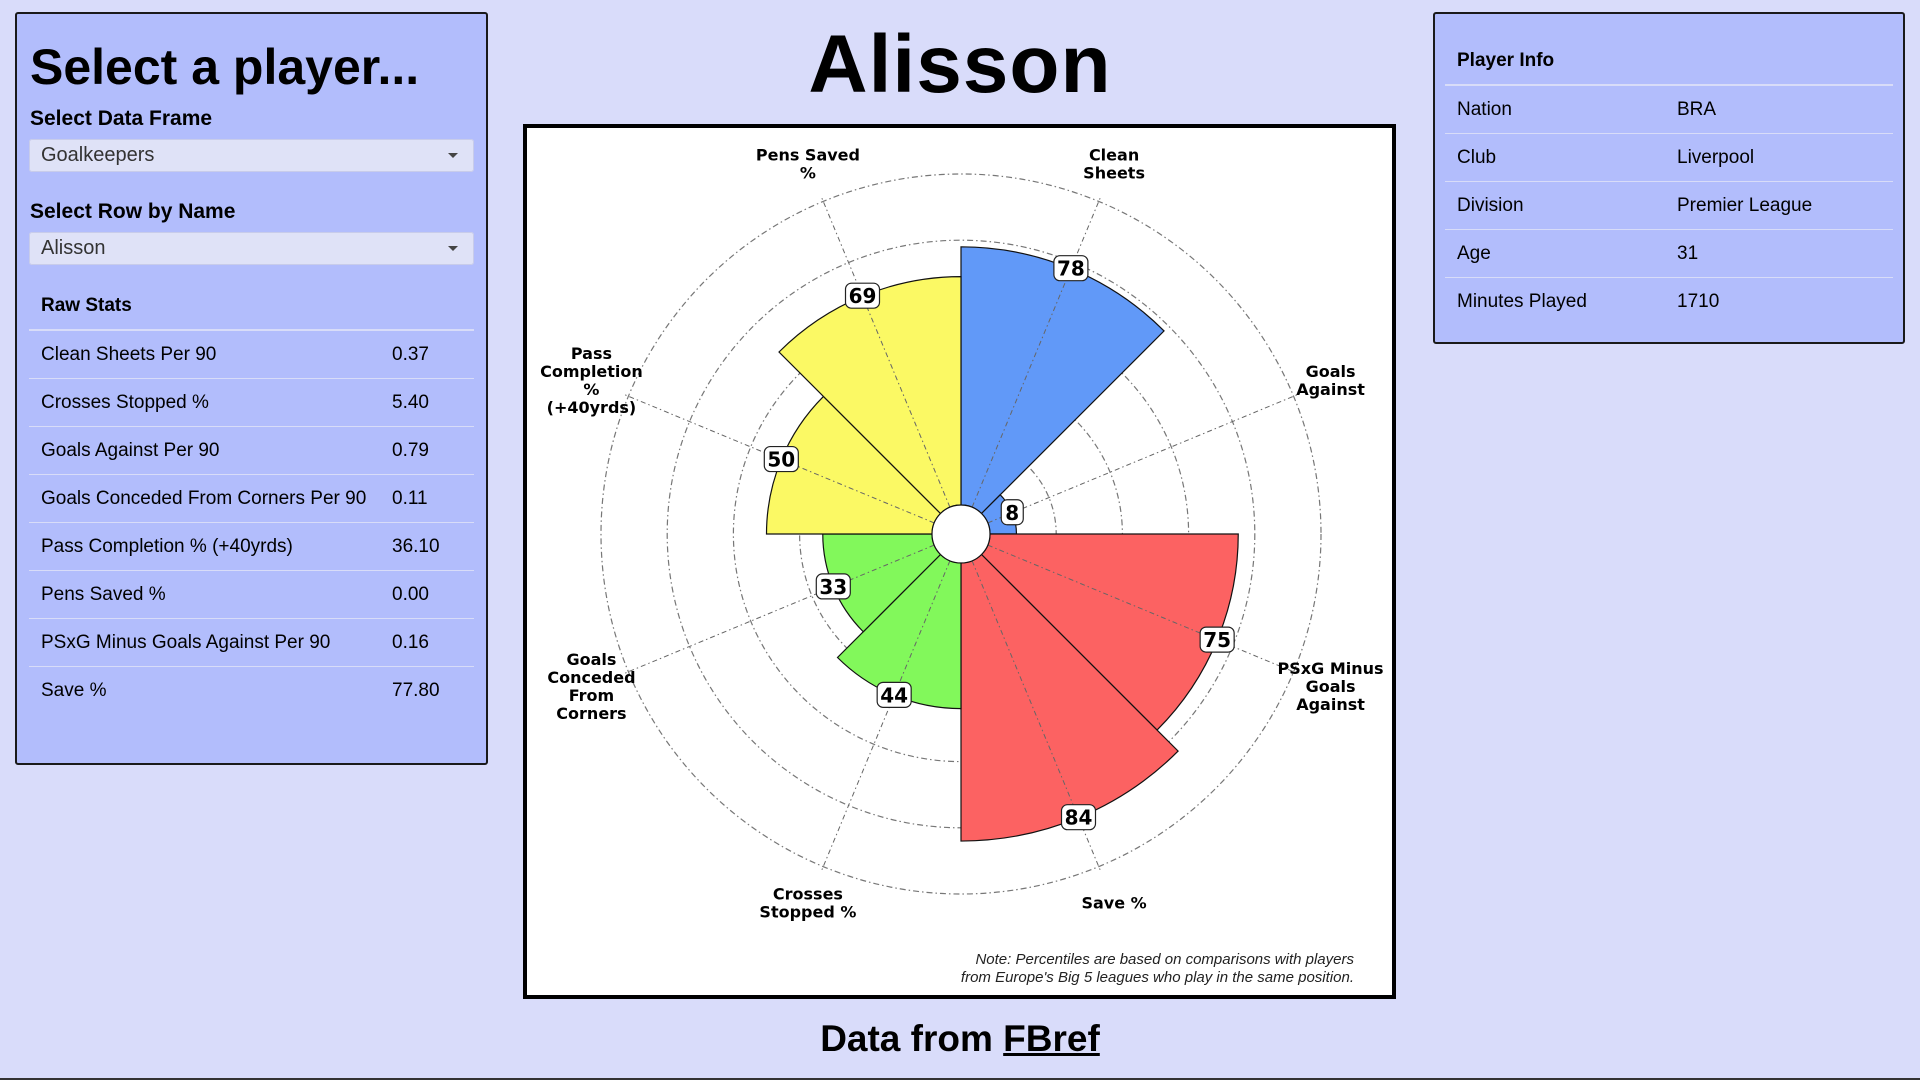 Image resolution: width=1920 pixels, height=1080 pixels. What do you see at coordinates (204, 546) in the screenshot?
I see `stat-name: Pass Completion % (+40yrds)` at bounding box center [204, 546].